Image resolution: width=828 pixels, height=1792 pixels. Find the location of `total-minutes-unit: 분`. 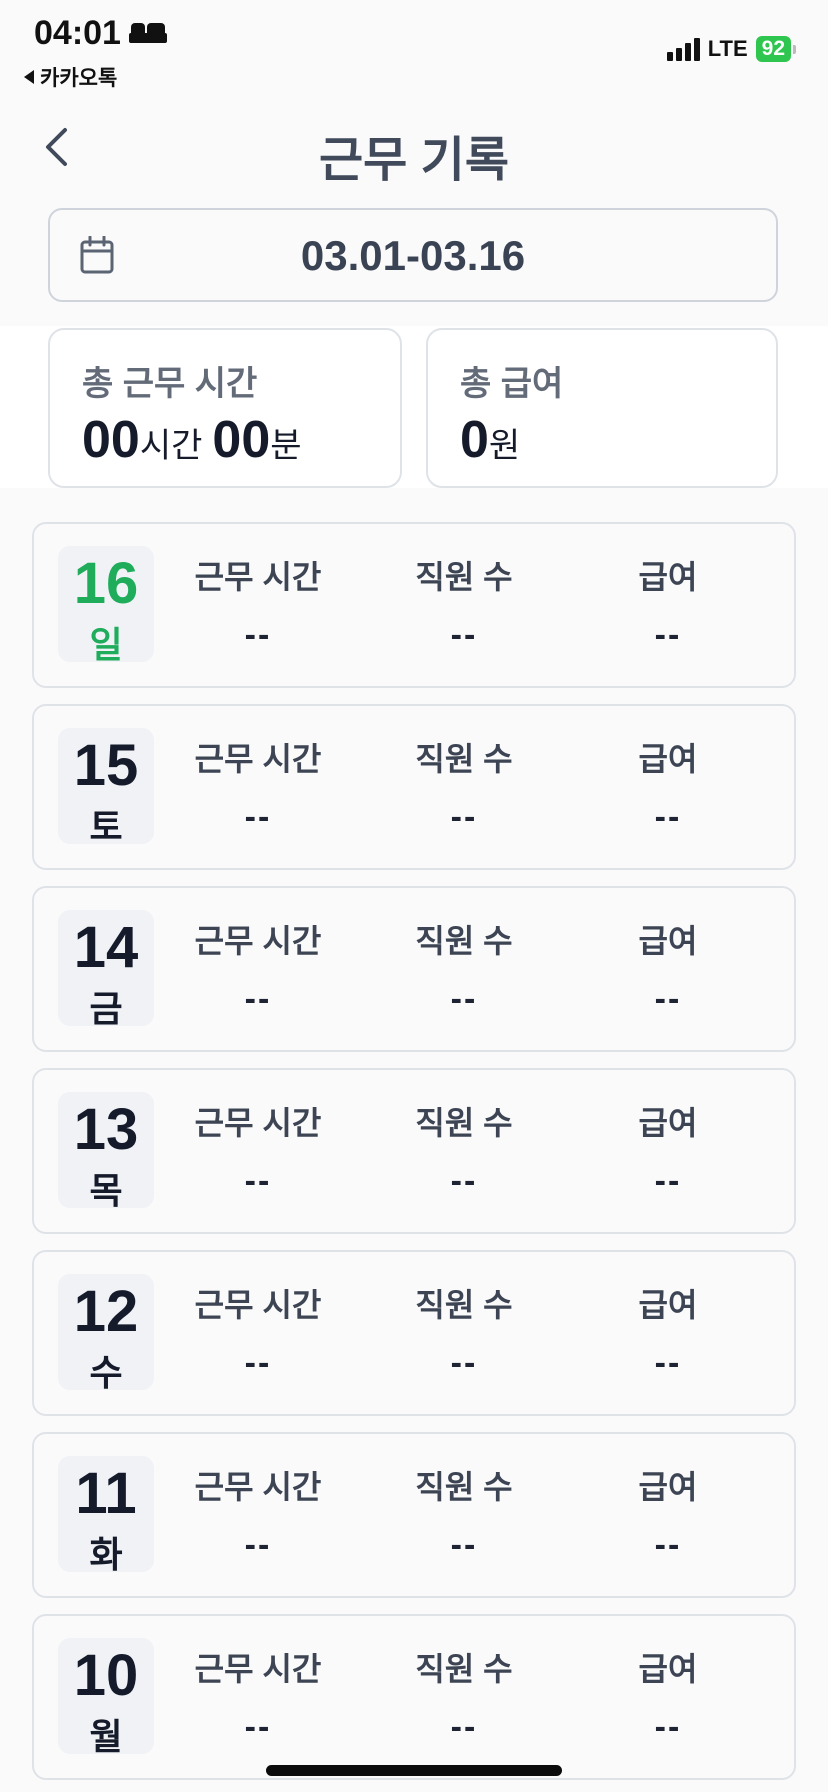

total-minutes-unit: 분 is located at coordinates (285, 442).